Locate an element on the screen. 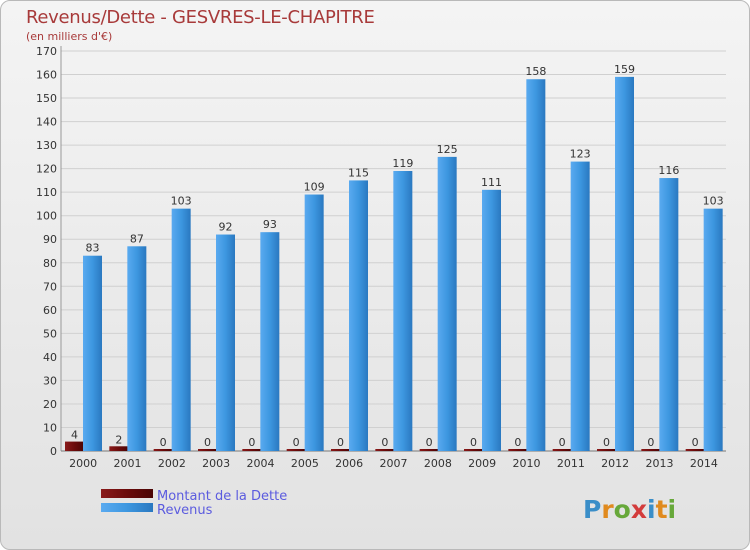  x-tick-label: 2003 is located at coordinates (216, 463).